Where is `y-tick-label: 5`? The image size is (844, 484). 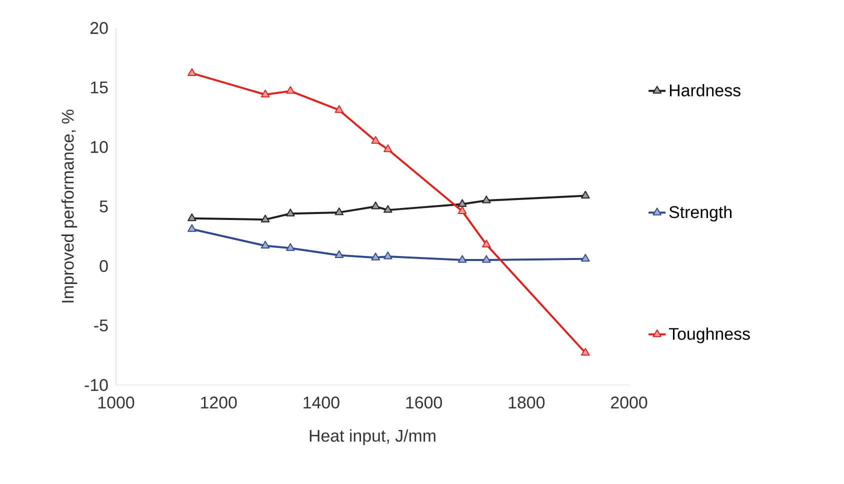 y-tick-label: 5 is located at coordinates (104, 206).